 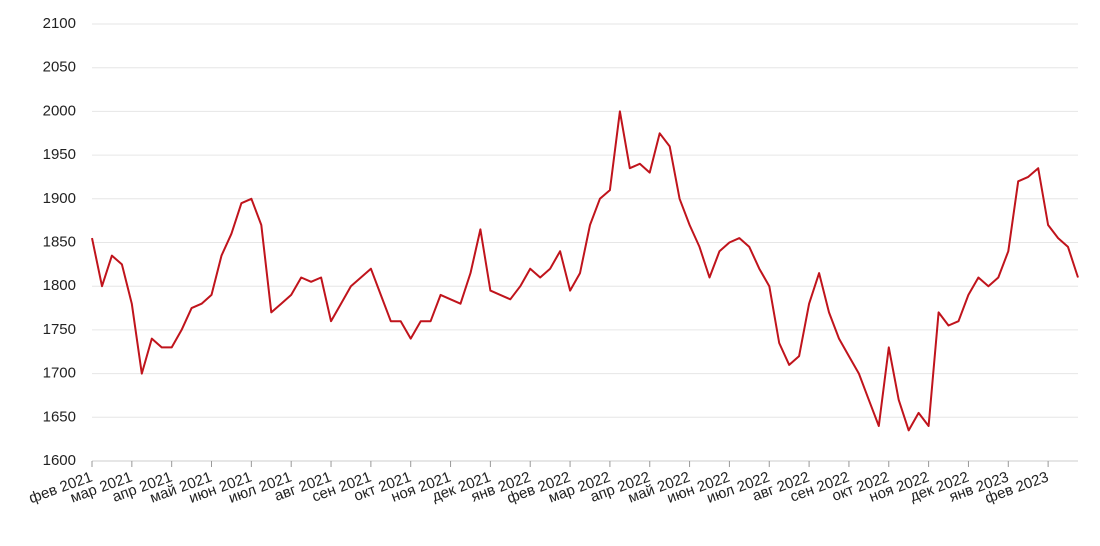 What do you see at coordinates (59, 198) in the screenshot?
I see `y-tick-label: 1900` at bounding box center [59, 198].